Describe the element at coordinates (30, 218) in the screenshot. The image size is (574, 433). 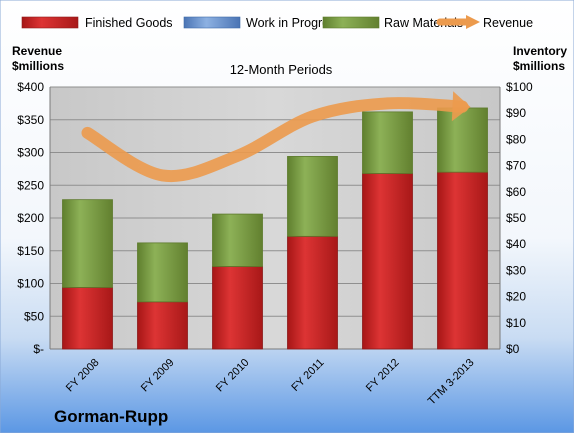
I see `left-tick-label: $200` at that location.